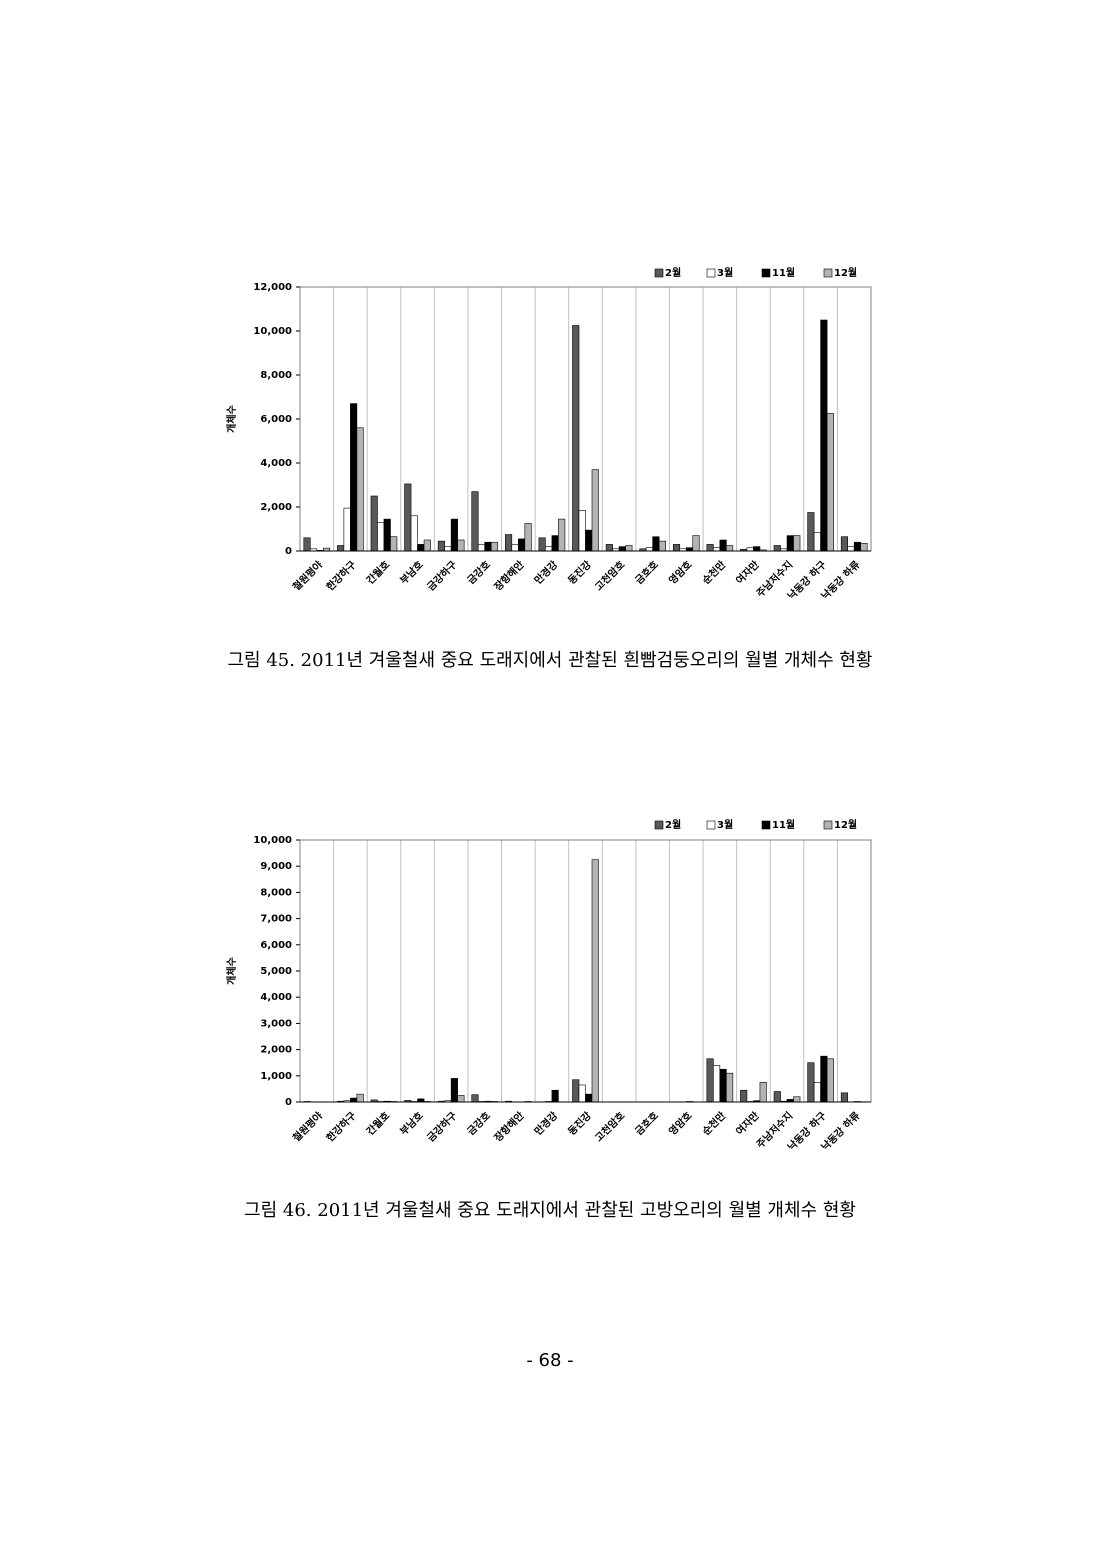 The width and height of the screenshot is (1100, 1556). Describe the element at coordinates (673, 825) in the screenshot. I see `legend-label: 2월` at that location.